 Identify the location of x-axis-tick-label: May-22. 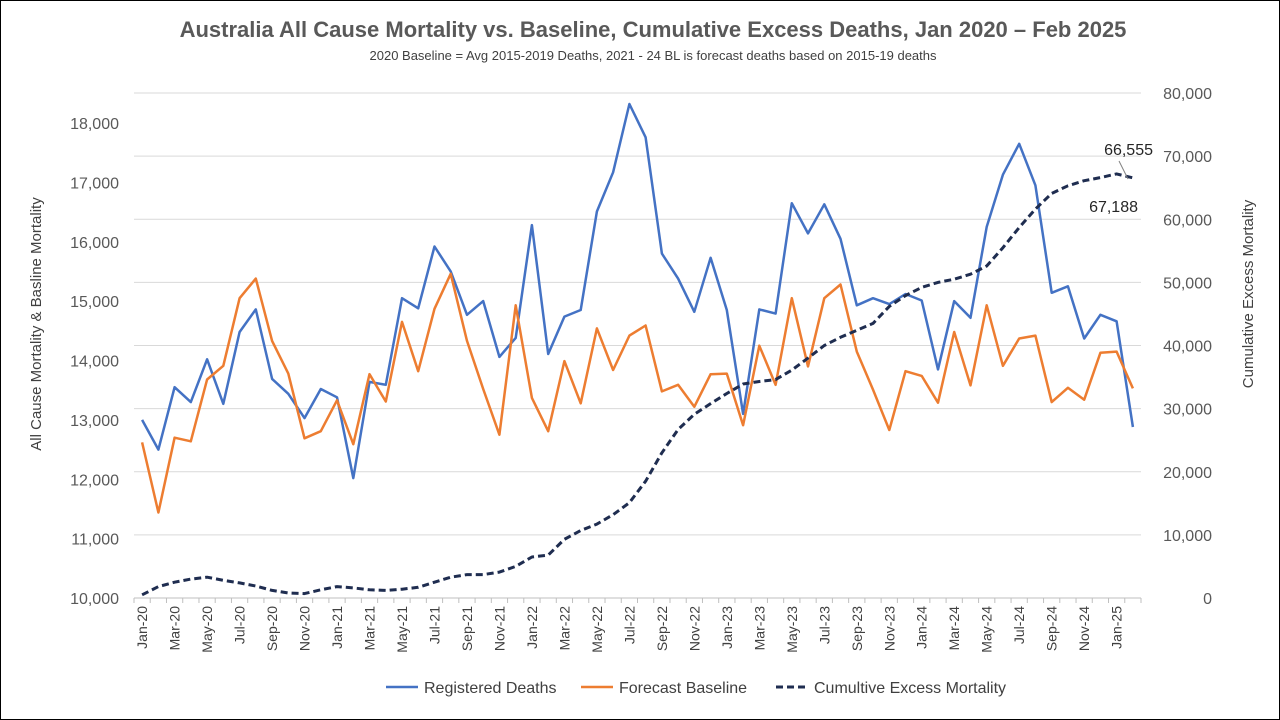
(597, 629).